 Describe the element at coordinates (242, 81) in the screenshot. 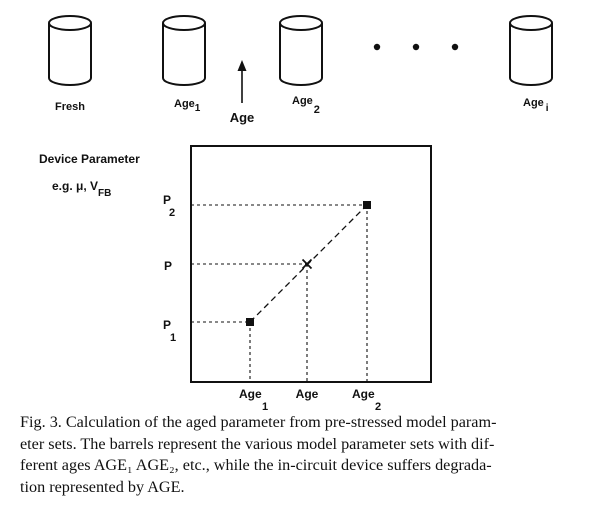

I see `age-arrow` at that location.